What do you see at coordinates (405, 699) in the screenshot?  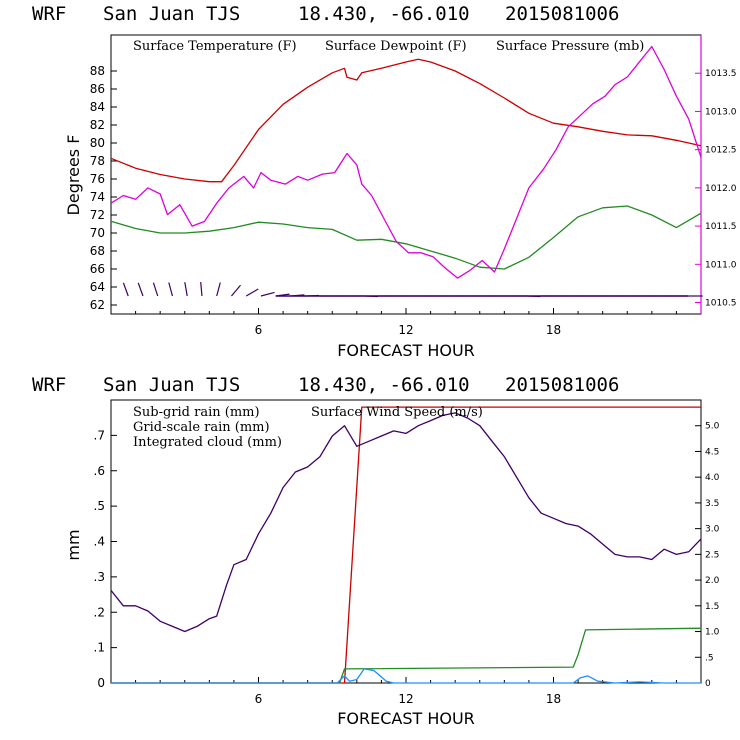 I see `panel2-xtick-label-12: 12` at bounding box center [405, 699].